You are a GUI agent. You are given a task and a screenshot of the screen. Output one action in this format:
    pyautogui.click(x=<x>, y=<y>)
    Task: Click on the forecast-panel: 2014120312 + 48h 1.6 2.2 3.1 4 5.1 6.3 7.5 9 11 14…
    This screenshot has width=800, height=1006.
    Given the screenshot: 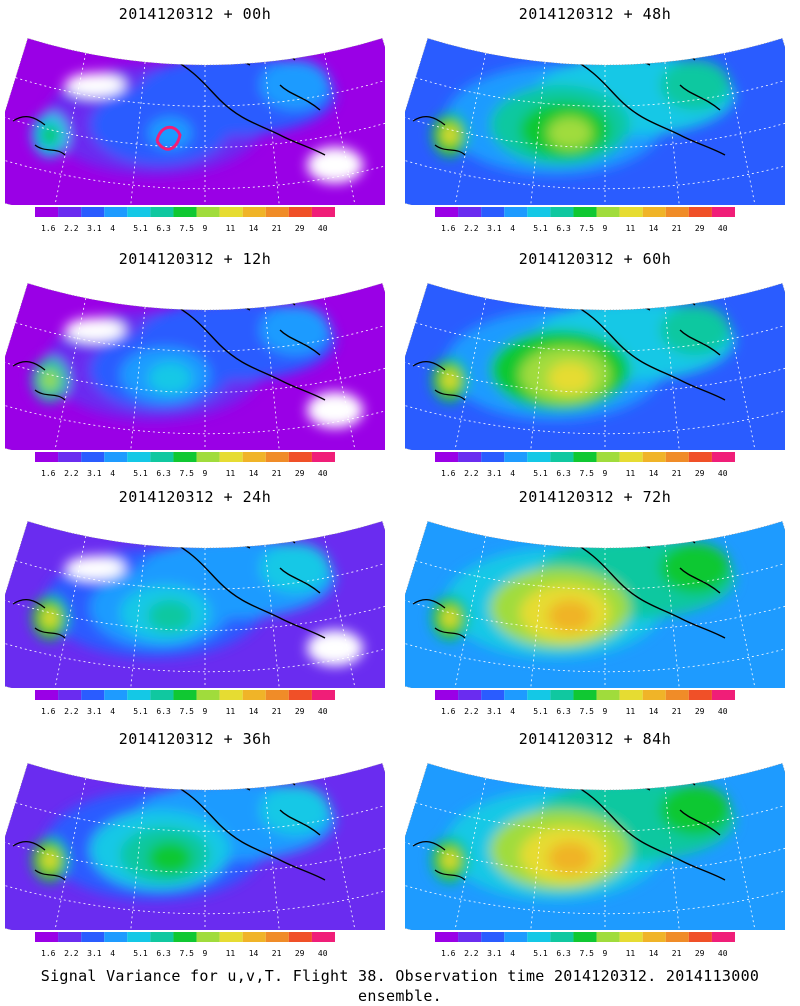 What is the action you would take?
    pyautogui.click(x=595, y=125)
    